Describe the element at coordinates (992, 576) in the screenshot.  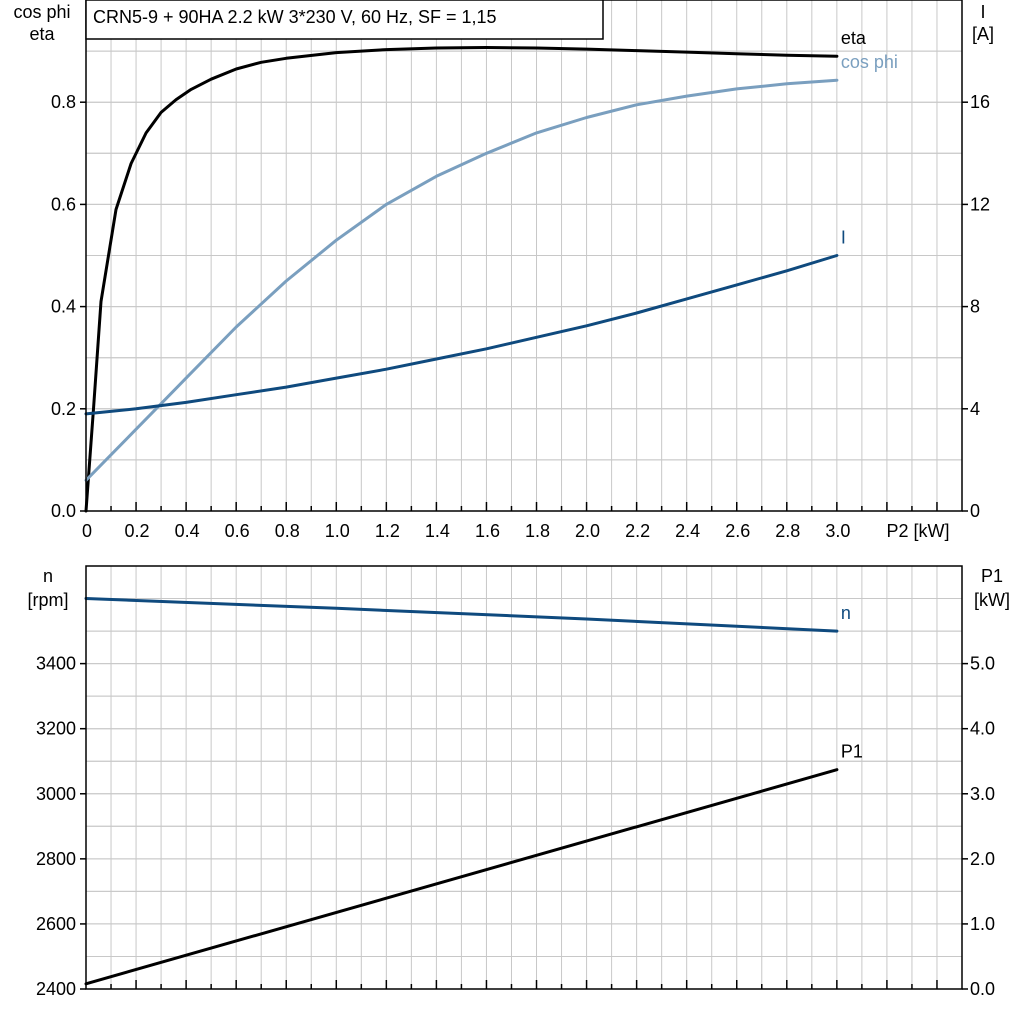
I see `bottom-right-axis-label-line1: P1` at that location.